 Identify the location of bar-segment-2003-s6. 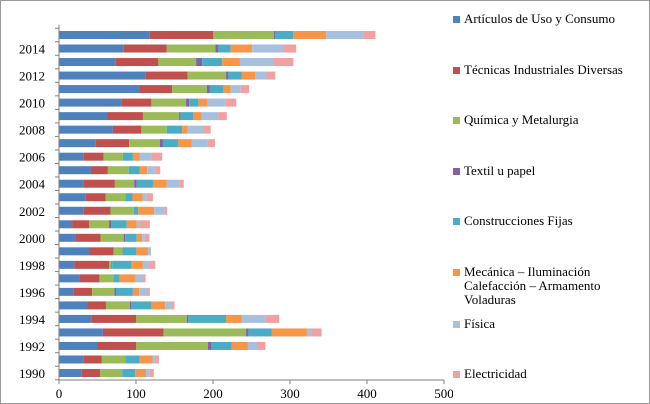
(144, 197).